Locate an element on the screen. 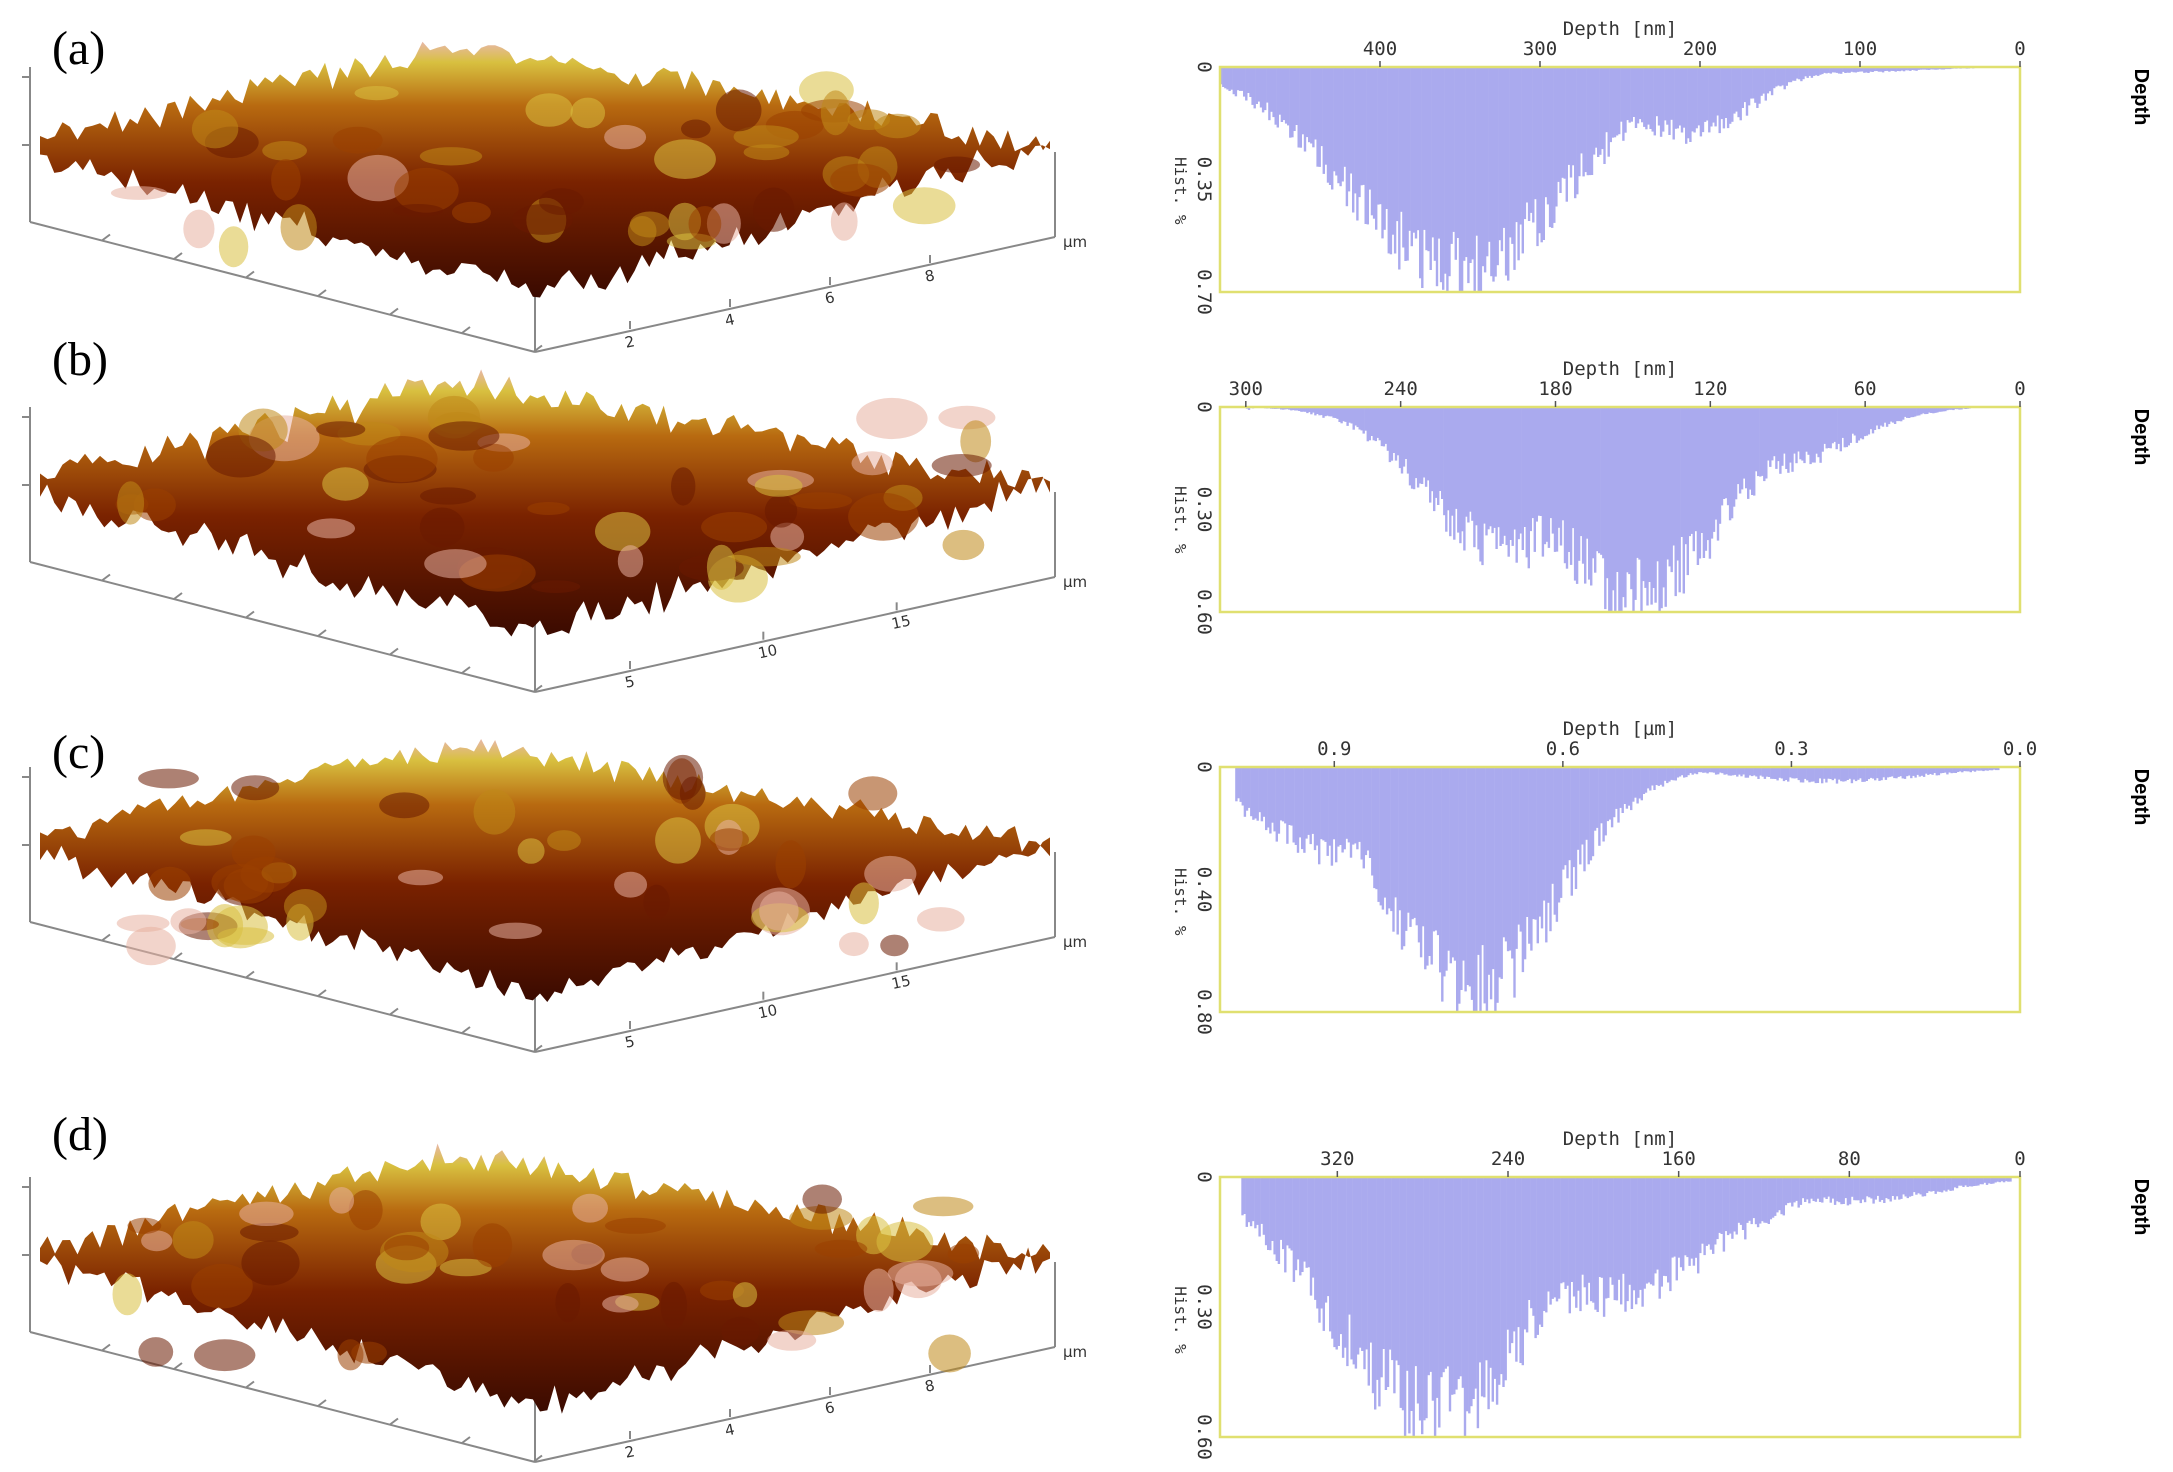 This screenshot has height=1472, width=2173. histogram-y-tick: 0 is located at coordinates (1204, 766).